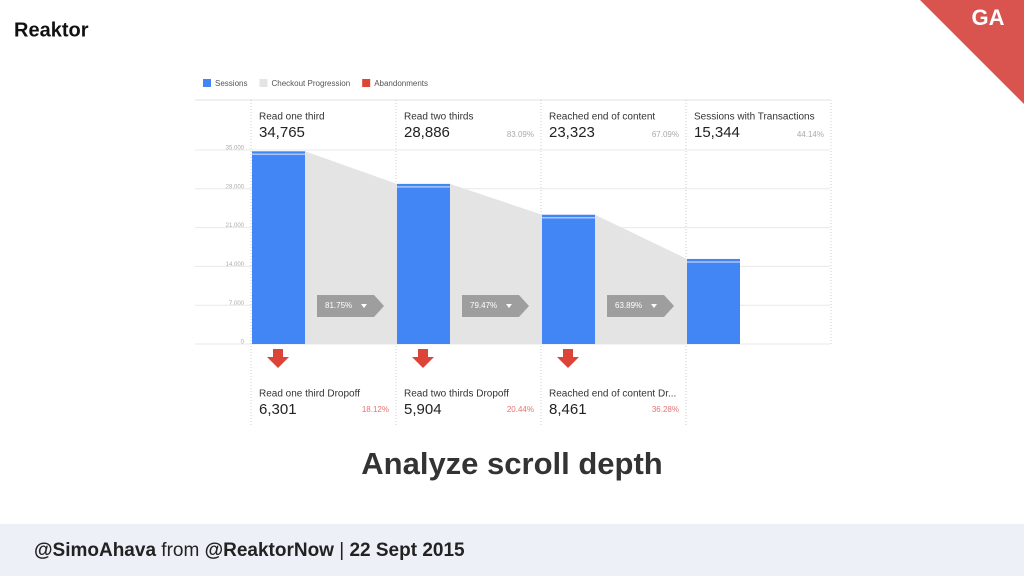  Describe the element at coordinates (292, 117) in the screenshot. I see `step-title: Read one third` at that location.